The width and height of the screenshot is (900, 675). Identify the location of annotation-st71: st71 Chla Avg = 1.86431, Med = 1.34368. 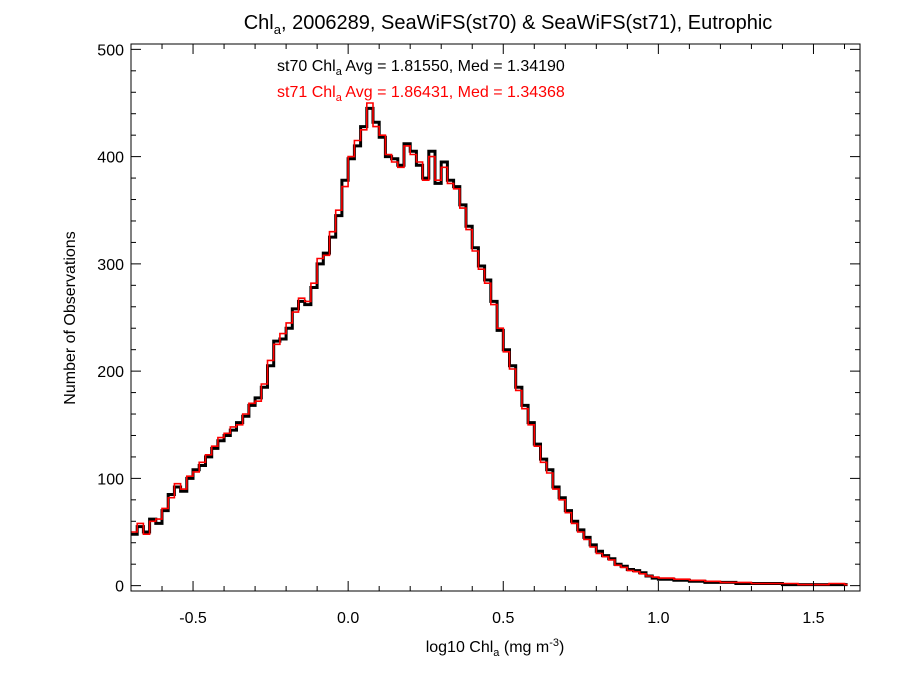
(421, 94).